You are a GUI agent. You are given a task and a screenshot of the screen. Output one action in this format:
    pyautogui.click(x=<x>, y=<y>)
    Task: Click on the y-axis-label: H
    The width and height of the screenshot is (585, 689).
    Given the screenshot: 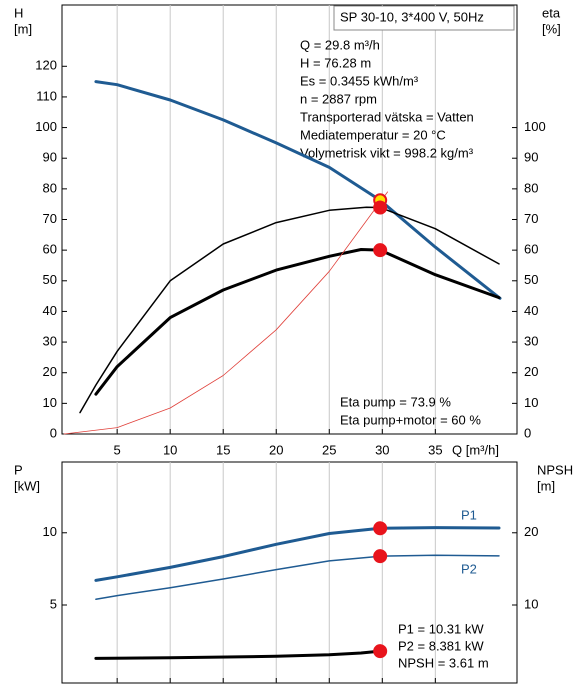 What is the action you would take?
    pyautogui.click(x=18, y=12)
    